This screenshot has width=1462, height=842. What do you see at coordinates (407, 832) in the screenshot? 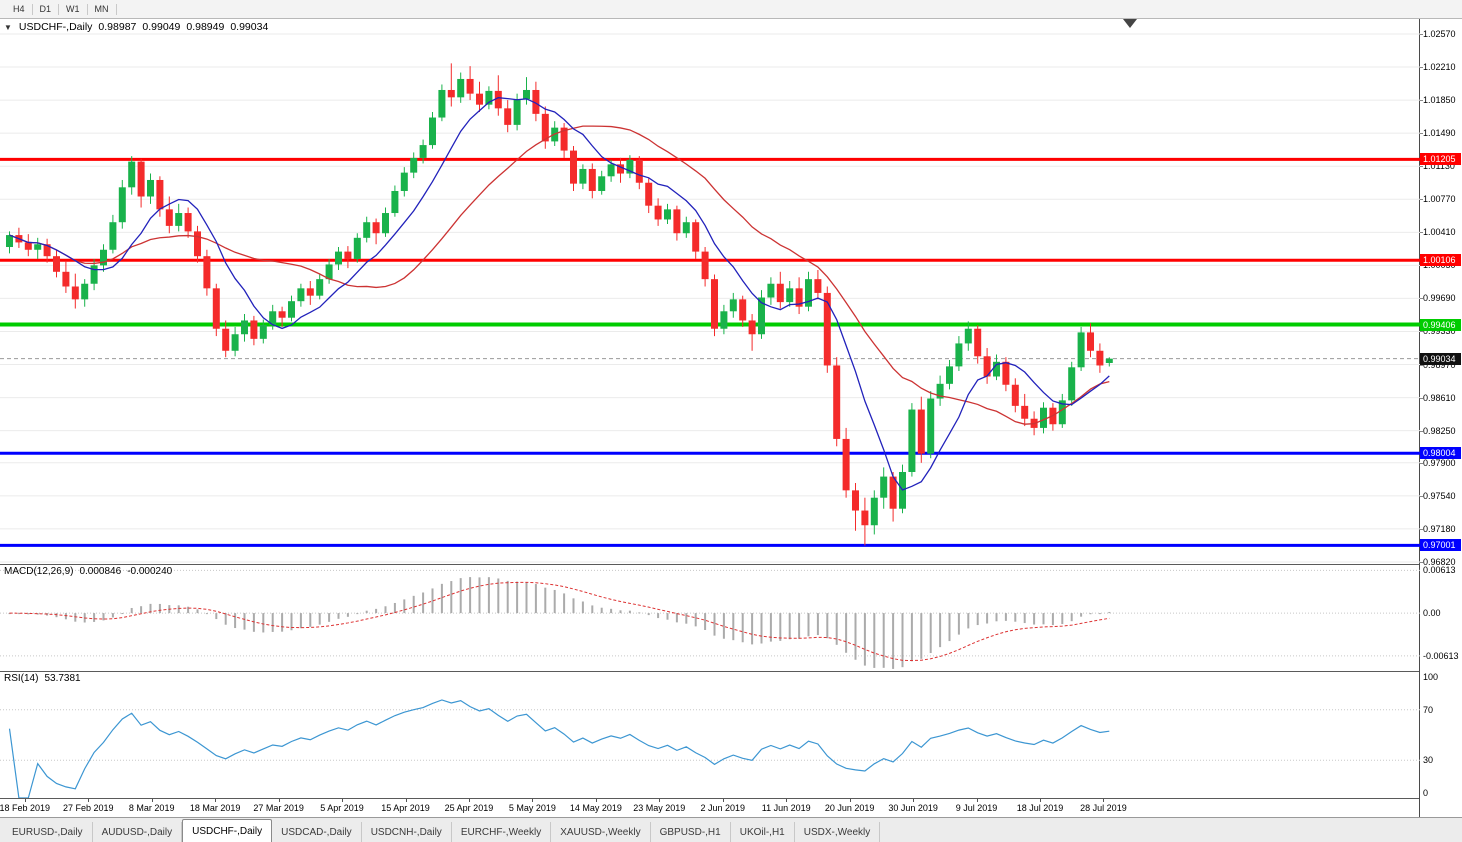
I see `chart-tab-usdcnh-daily: USDCNH-,Daily` at bounding box center [407, 832].